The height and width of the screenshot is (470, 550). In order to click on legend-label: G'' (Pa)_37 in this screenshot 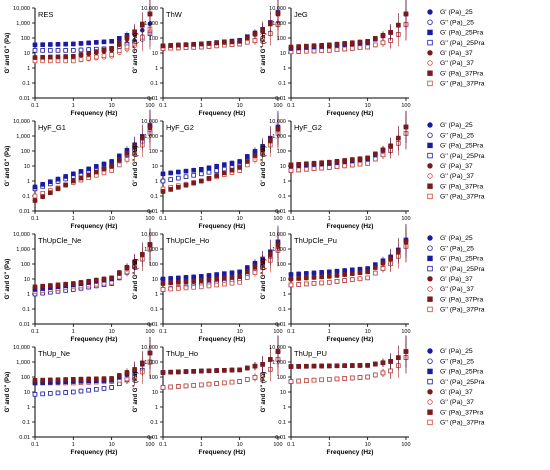, I will do `click(457, 176)`.